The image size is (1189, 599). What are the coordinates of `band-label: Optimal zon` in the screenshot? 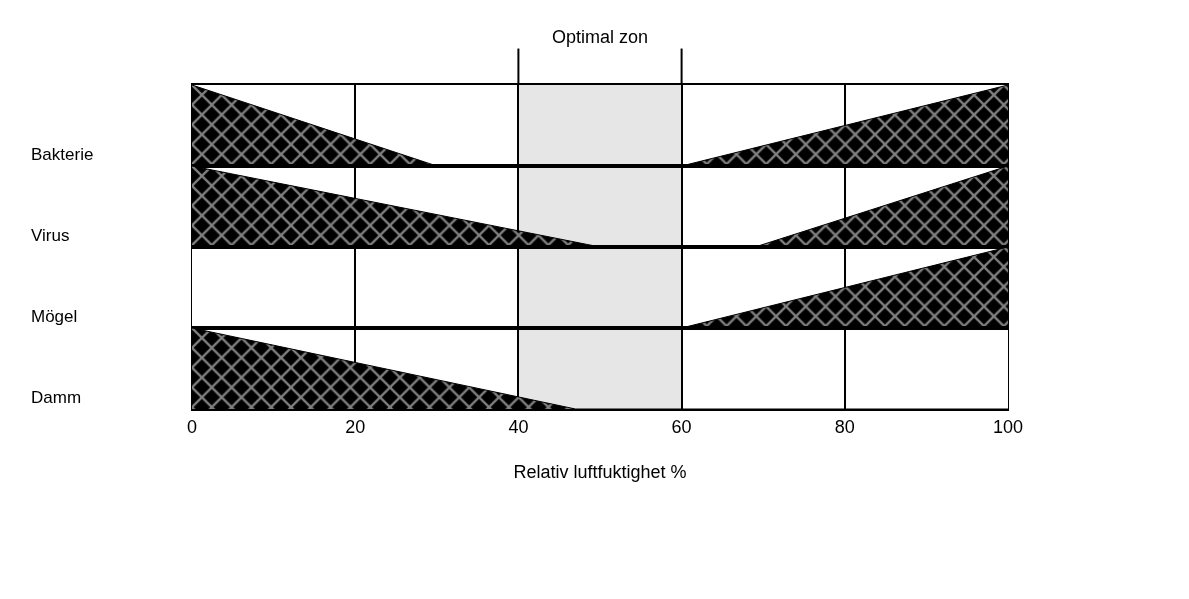 It's located at (600, 37).